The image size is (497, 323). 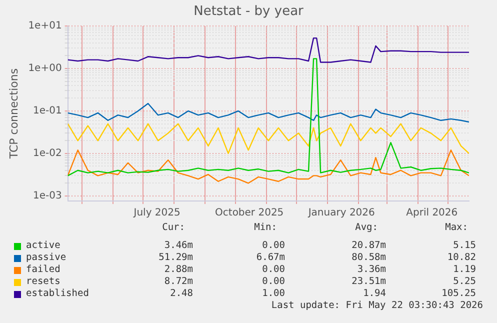 What do you see at coordinates (249, 213) in the screenshot?
I see `x-tick-label: October 2025` at bounding box center [249, 213].